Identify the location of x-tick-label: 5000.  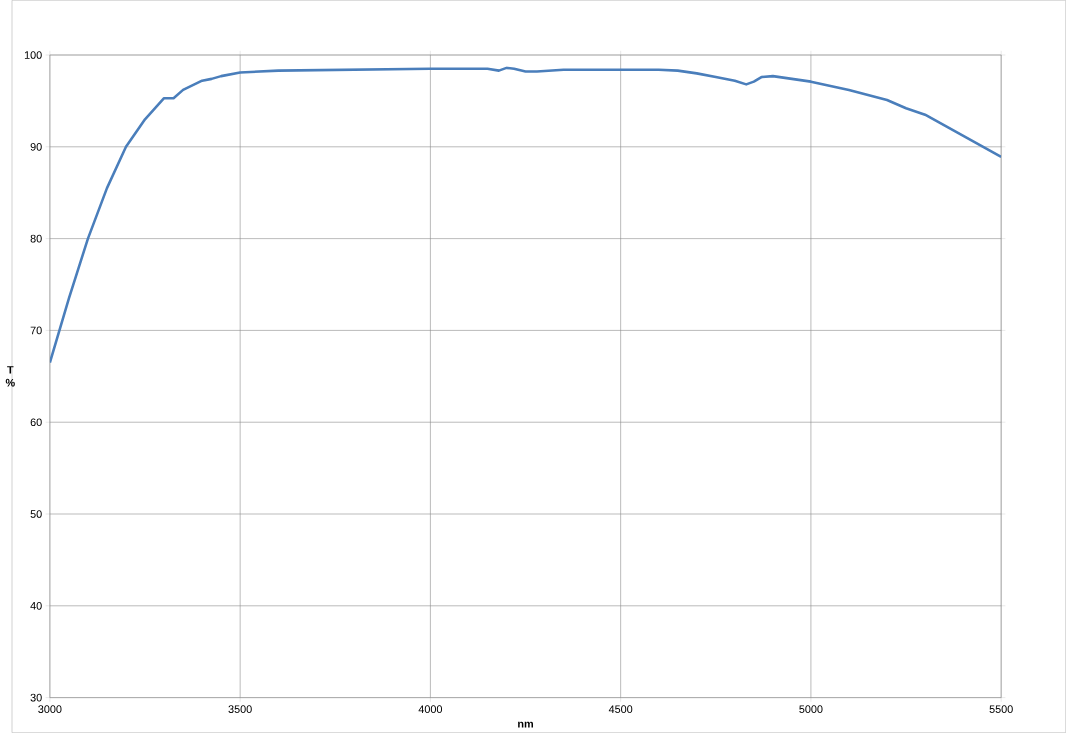
(811, 709).